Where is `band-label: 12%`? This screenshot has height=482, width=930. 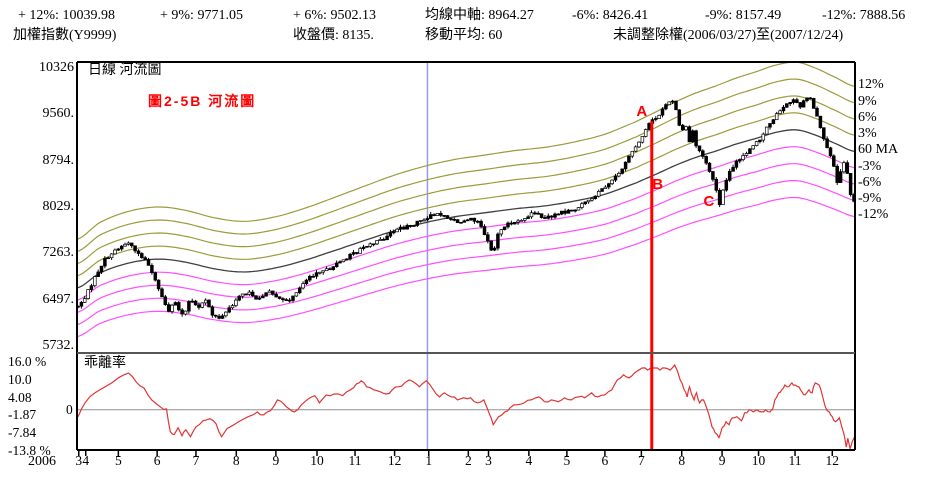
band-label: 12% is located at coordinates (871, 85).